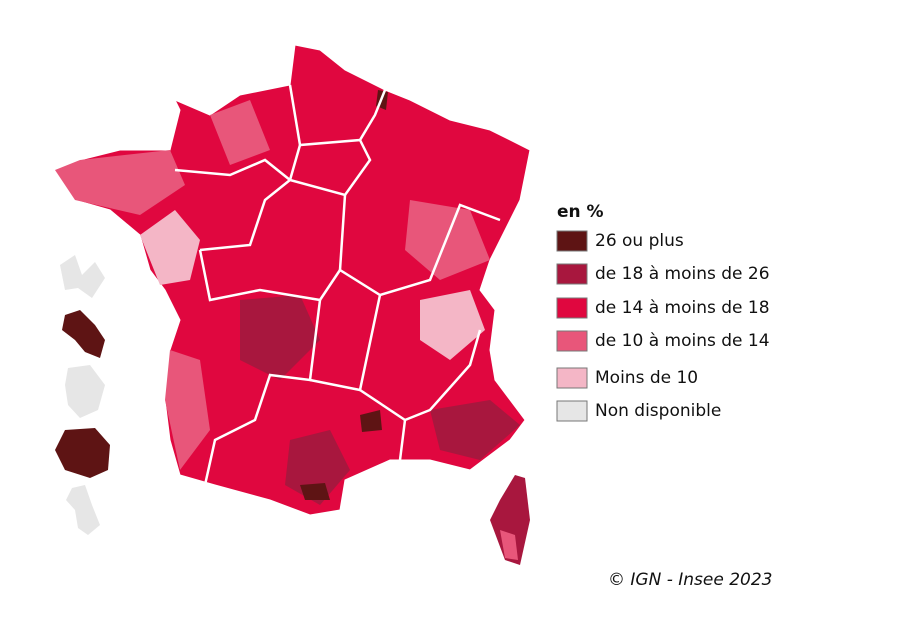 Image resolution: width=900 pixels, height=628 pixels. Describe the element at coordinates (85, 391) in the screenshot. I see `guyane` at that location.